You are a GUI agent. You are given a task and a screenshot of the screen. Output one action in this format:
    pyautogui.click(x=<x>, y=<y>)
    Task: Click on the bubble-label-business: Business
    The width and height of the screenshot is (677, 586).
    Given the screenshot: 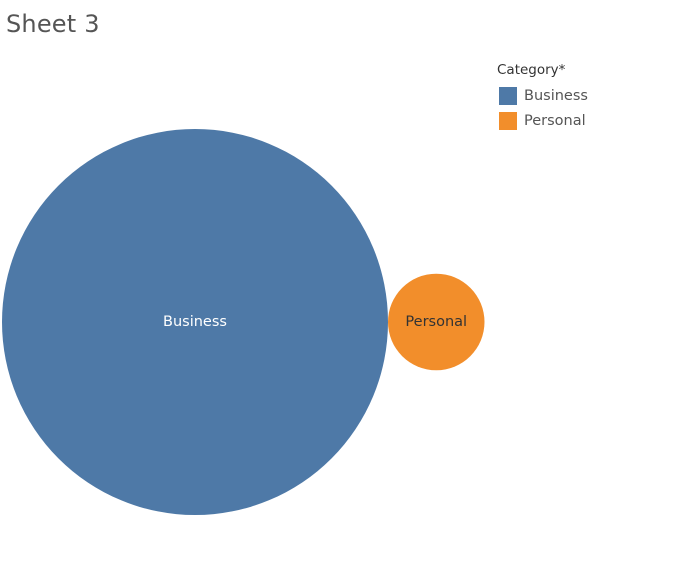 What is the action you would take?
    pyautogui.click(x=195, y=322)
    